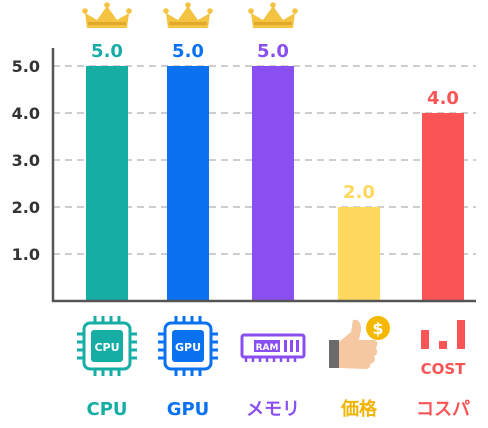 This screenshot has height=428, width=488. Describe the element at coordinates (443, 409) in the screenshot. I see `category-label: コスパ` at that location.